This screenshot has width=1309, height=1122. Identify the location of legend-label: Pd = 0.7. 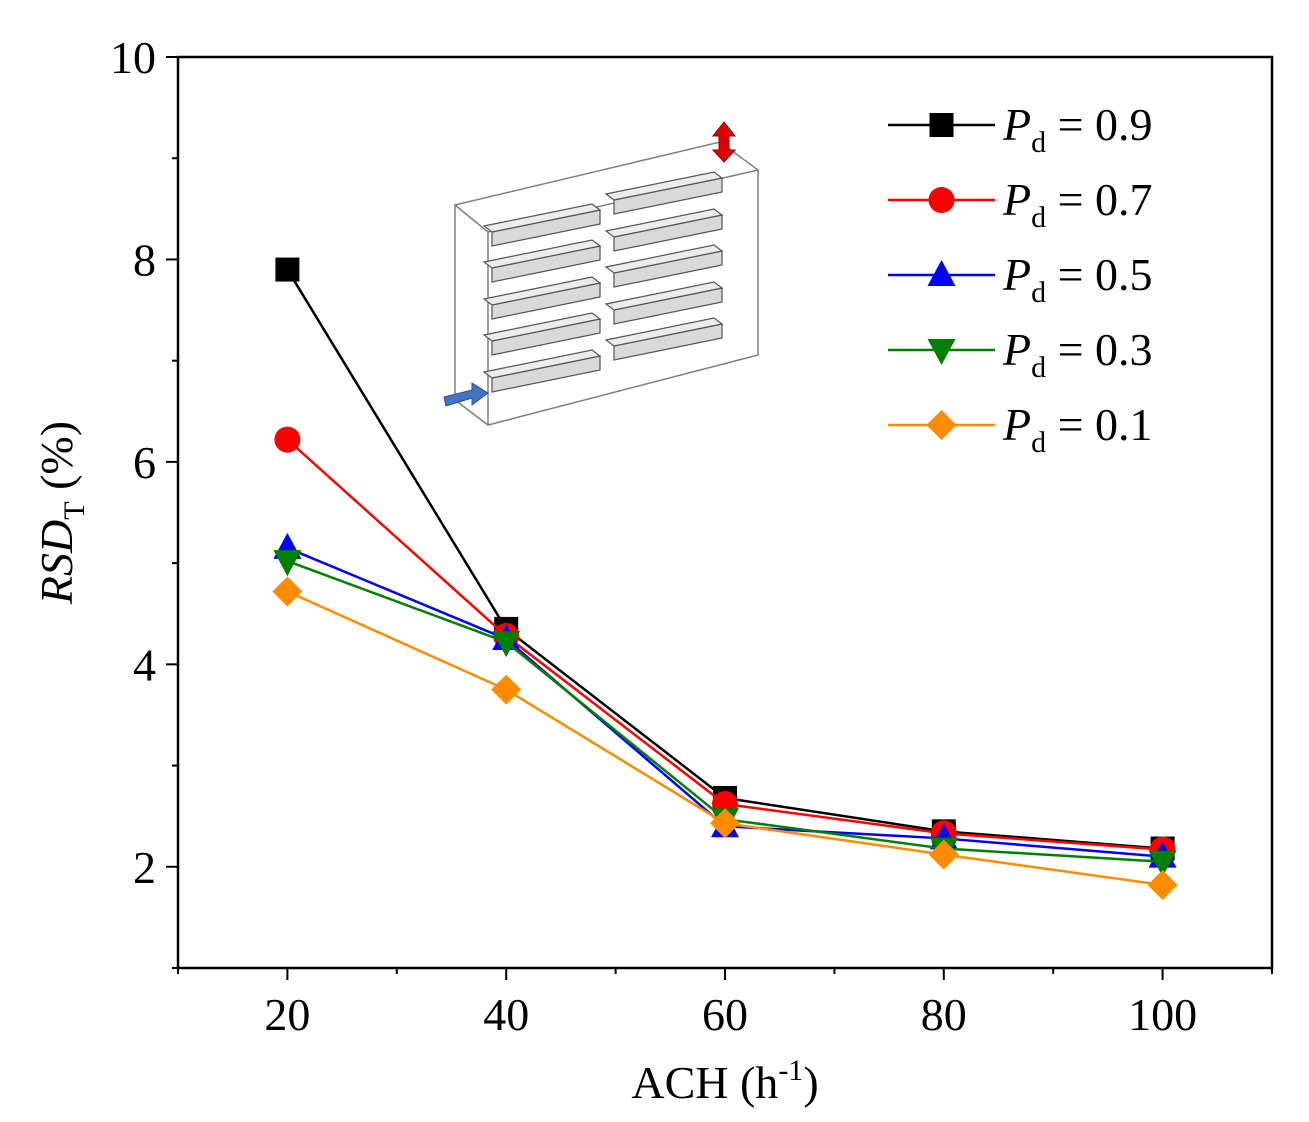
(1077, 204).